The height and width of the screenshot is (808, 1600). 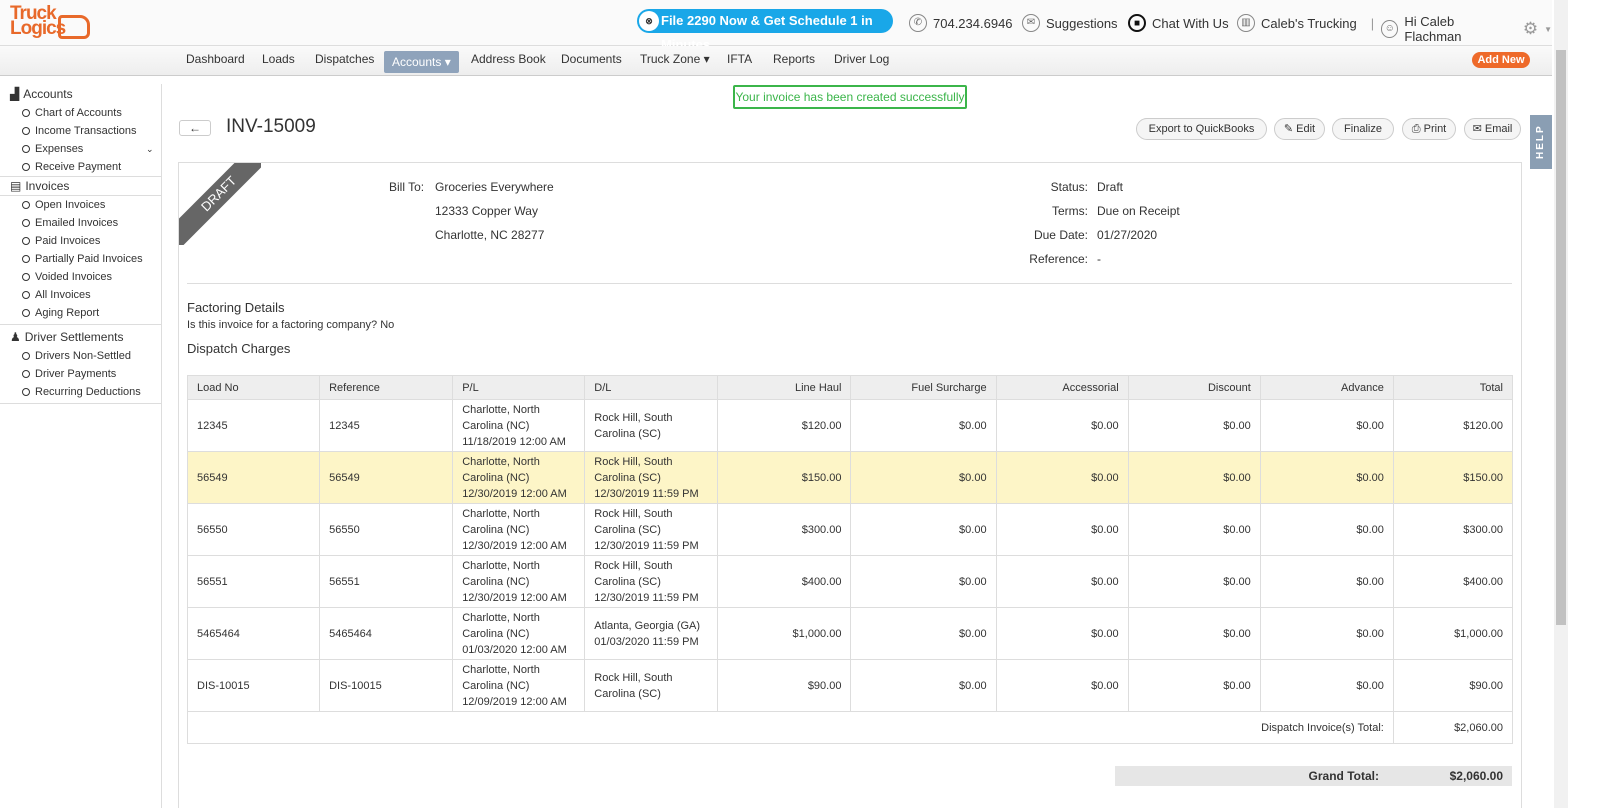 I want to click on nav-ifta: IFTA, so click(x=740, y=59).